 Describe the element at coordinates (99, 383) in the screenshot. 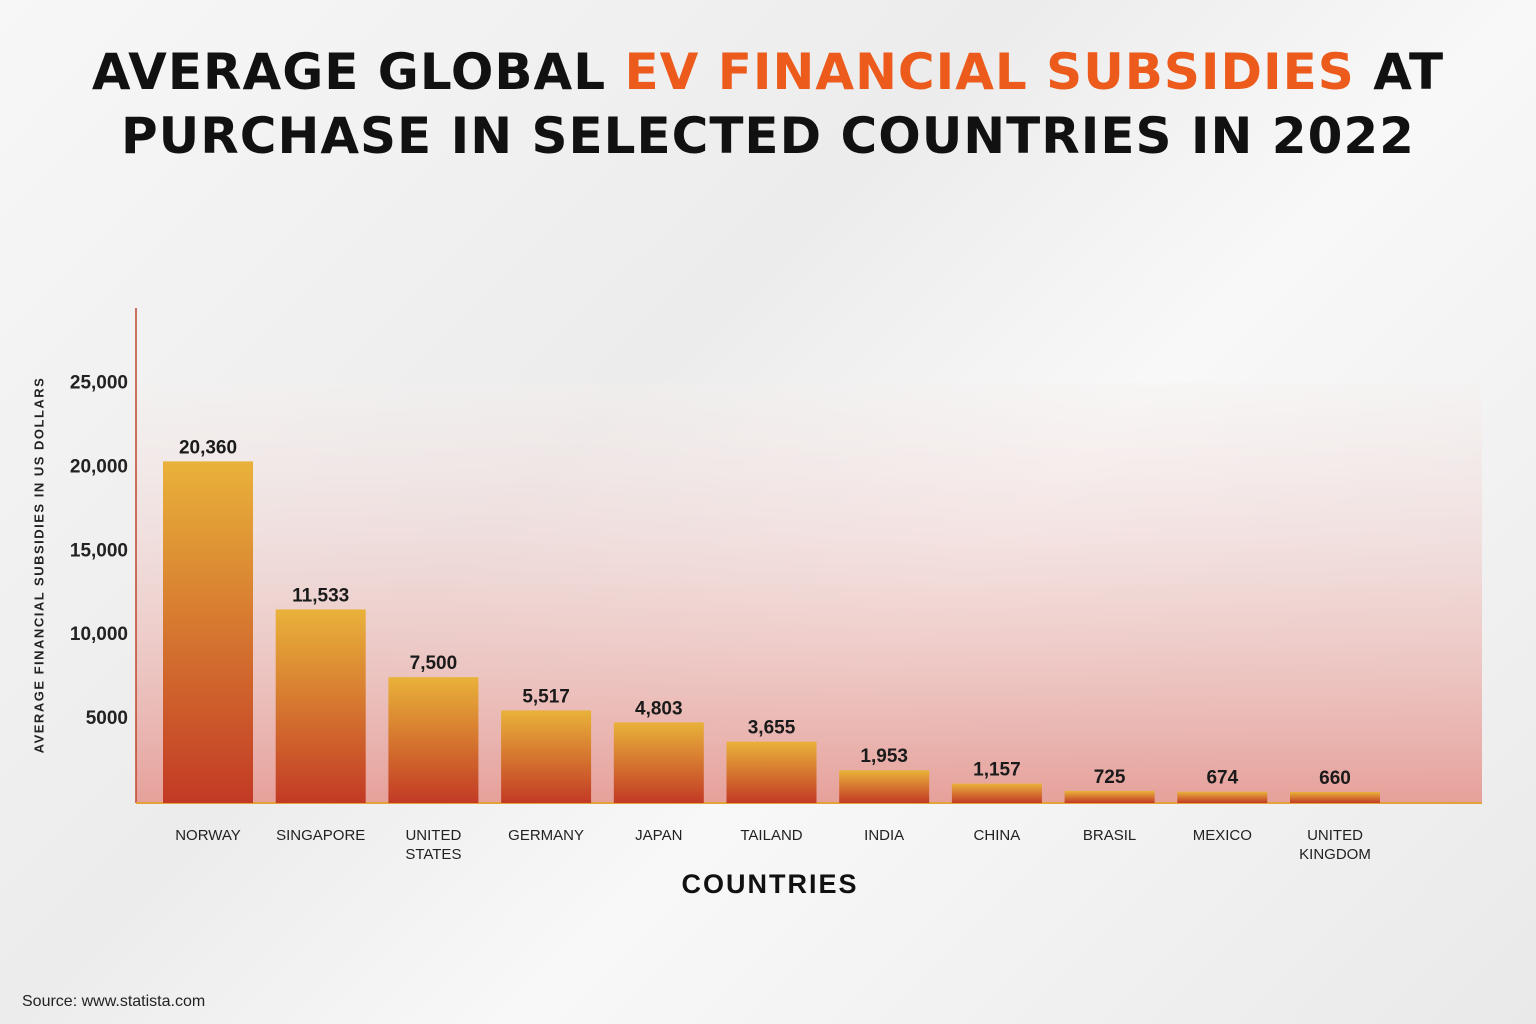

I see `y-tick-label: 25,000` at that location.